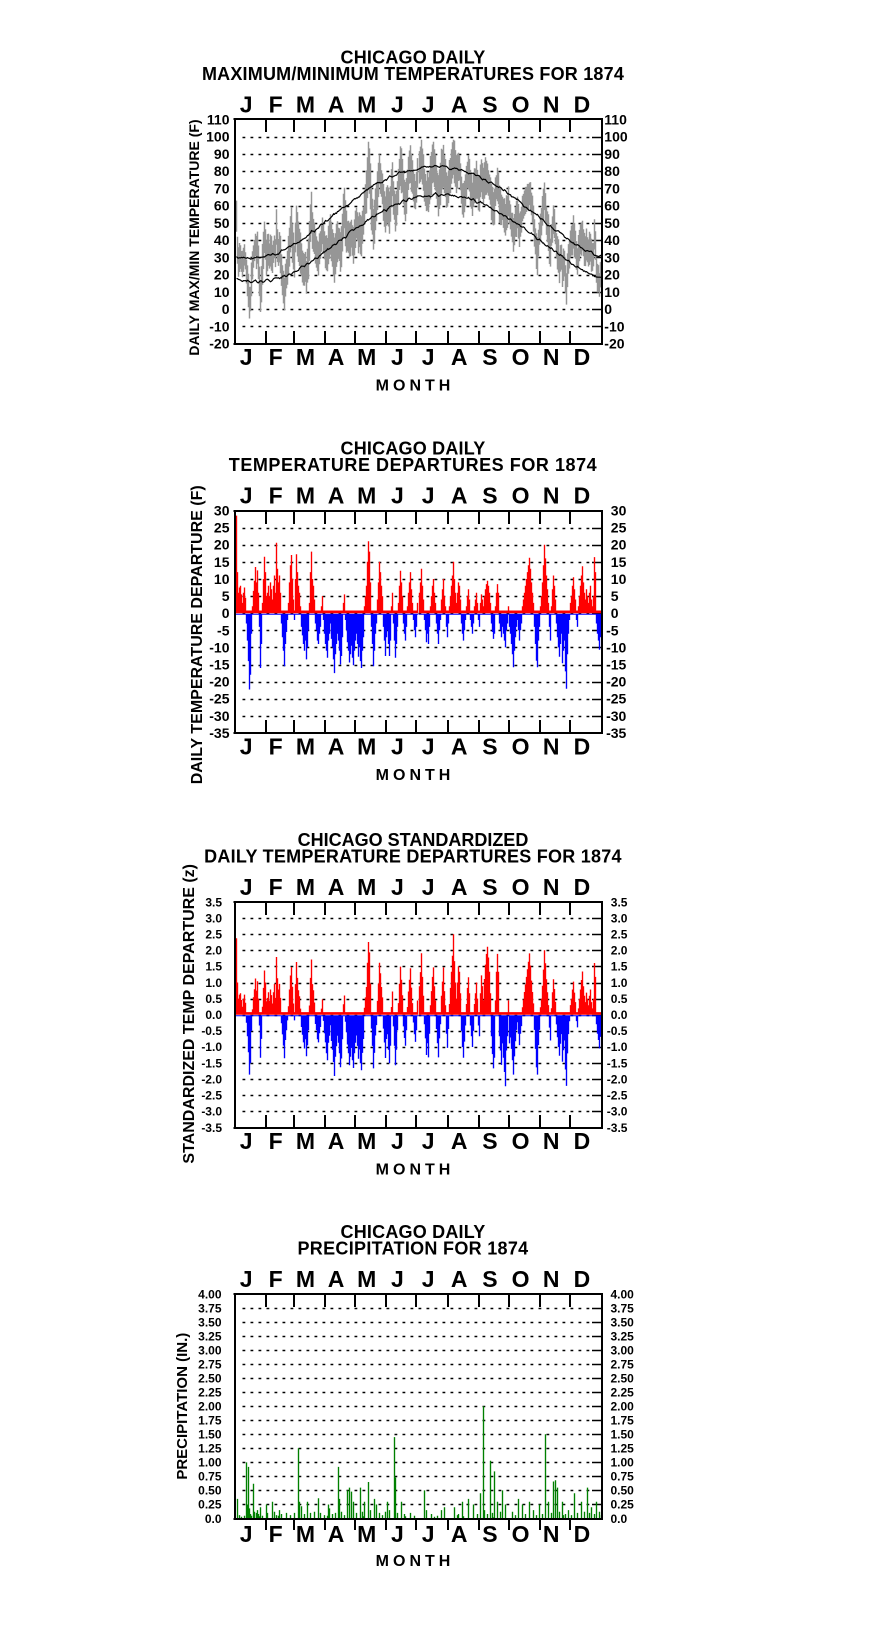 This screenshot has height=1639, width=876. What do you see at coordinates (617, 1096) in the screenshot?
I see `svg-text: -2.5` at bounding box center [617, 1096].